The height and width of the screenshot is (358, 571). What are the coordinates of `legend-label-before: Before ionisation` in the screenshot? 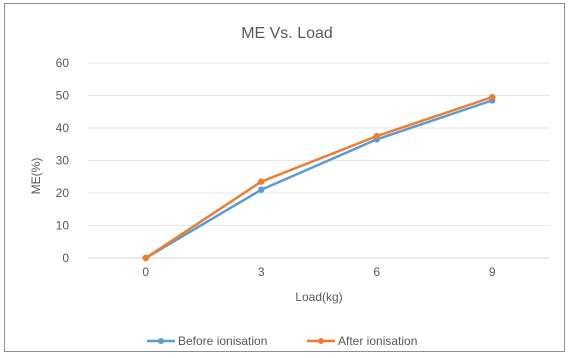 It's located at (222, 341).